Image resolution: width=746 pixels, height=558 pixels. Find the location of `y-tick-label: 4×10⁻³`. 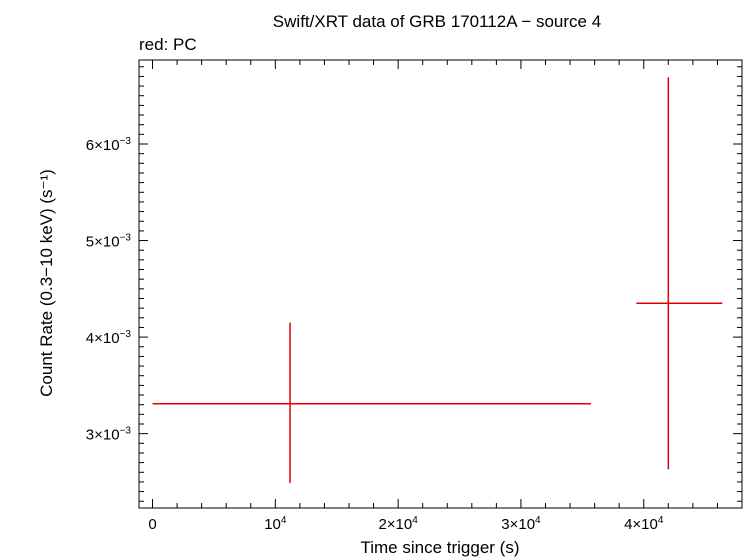

y-tick-label: 4×10⁻³ is located at coordinates (109, 338).